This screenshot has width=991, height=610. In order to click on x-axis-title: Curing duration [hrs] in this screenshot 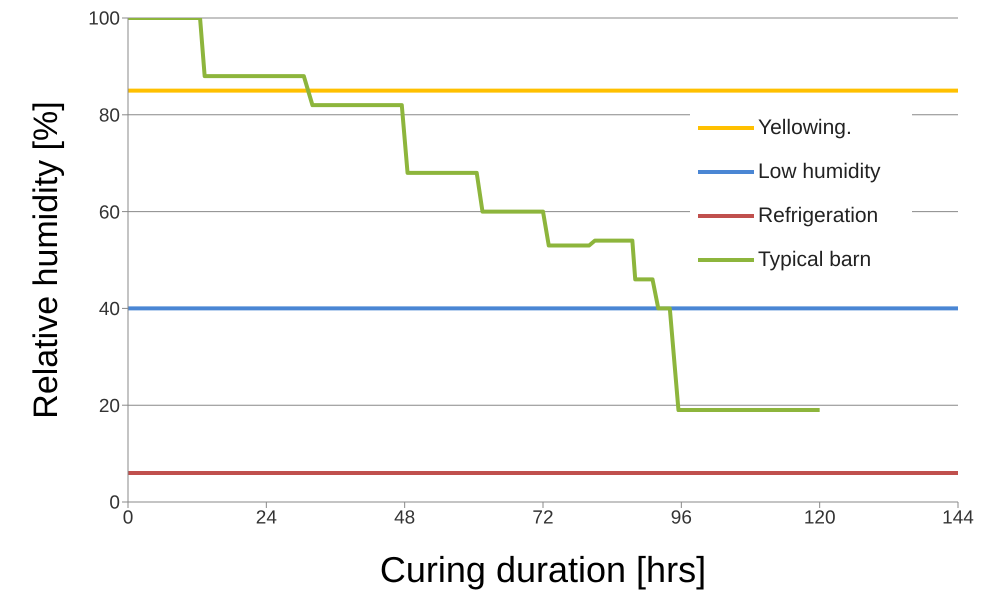, I will do `click(543, 569)`.